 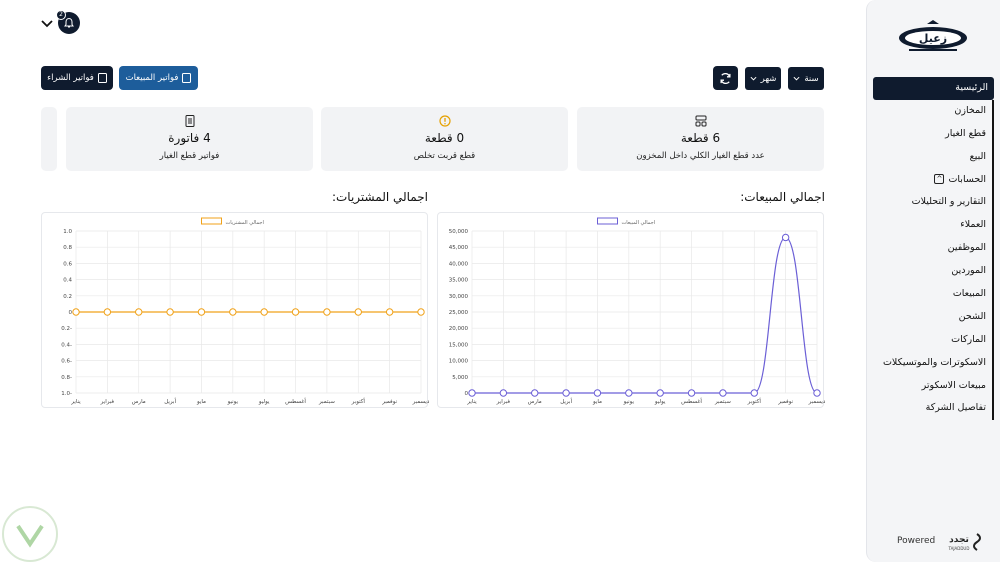 What do you see at coordinates (459, 281) in the screenshot?
I see `y-tick-label: 35,000` at bounding box center [459, 281].